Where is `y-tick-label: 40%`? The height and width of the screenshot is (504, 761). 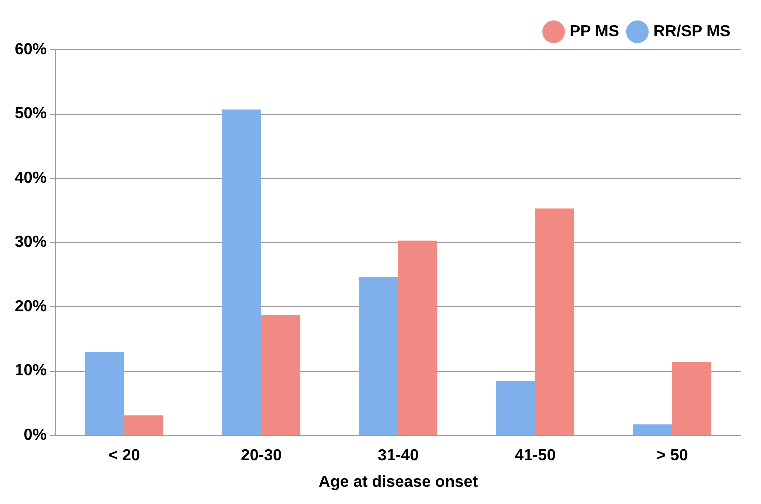 y-tick-label: 40% is located at coordinates (31, 178).